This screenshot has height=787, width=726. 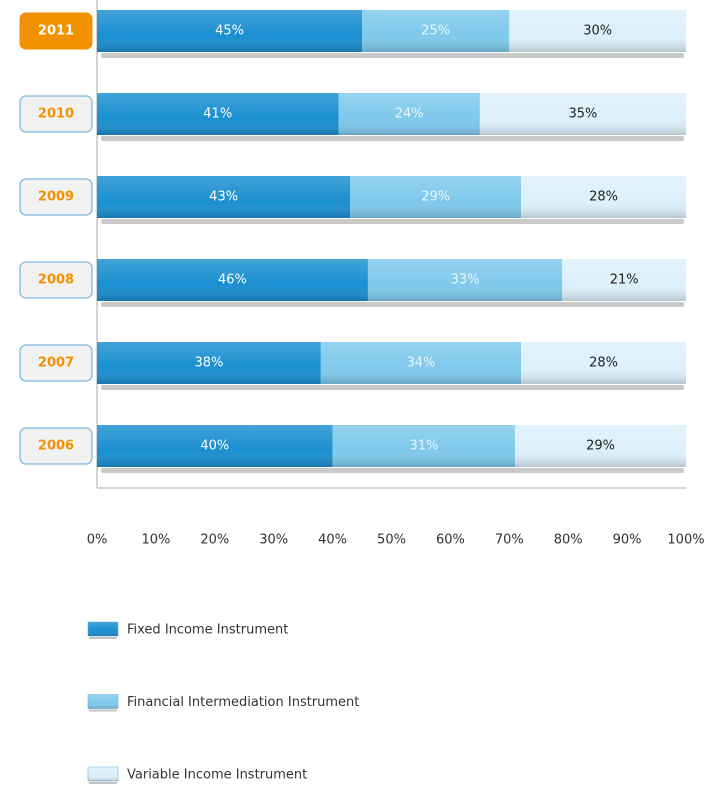 What do you see at coordinates (273, 540) in the screenshot?
I see `x-tick-label: 30%` at bounding box center [273, 540].